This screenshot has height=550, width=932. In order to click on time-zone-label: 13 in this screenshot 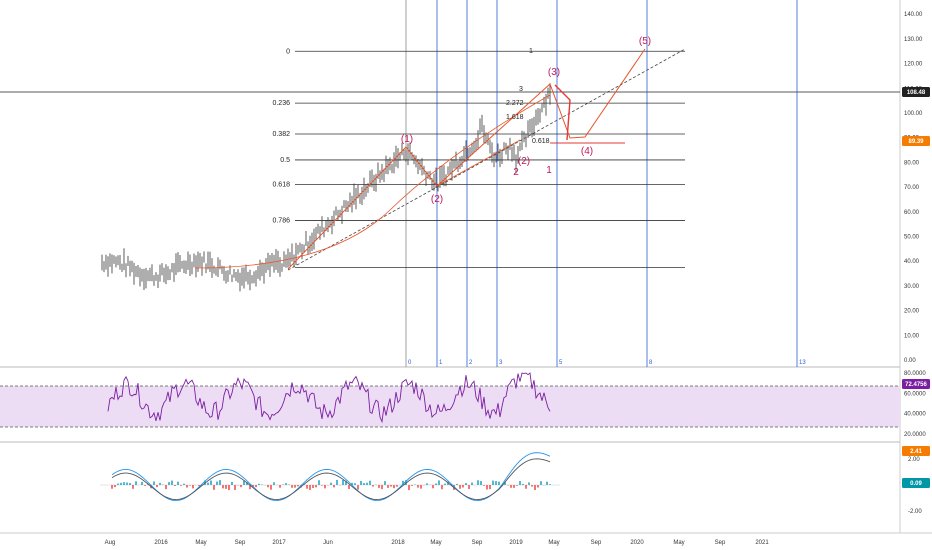, I will do `click(802, 363)`.